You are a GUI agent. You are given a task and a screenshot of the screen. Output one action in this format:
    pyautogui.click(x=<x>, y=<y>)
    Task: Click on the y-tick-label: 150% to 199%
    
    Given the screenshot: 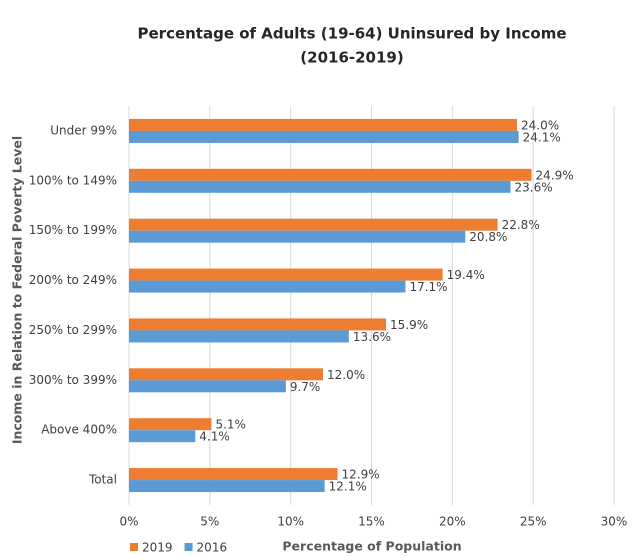 What is the action you would take?
    pyautogui.click(x=73, y=230)
    